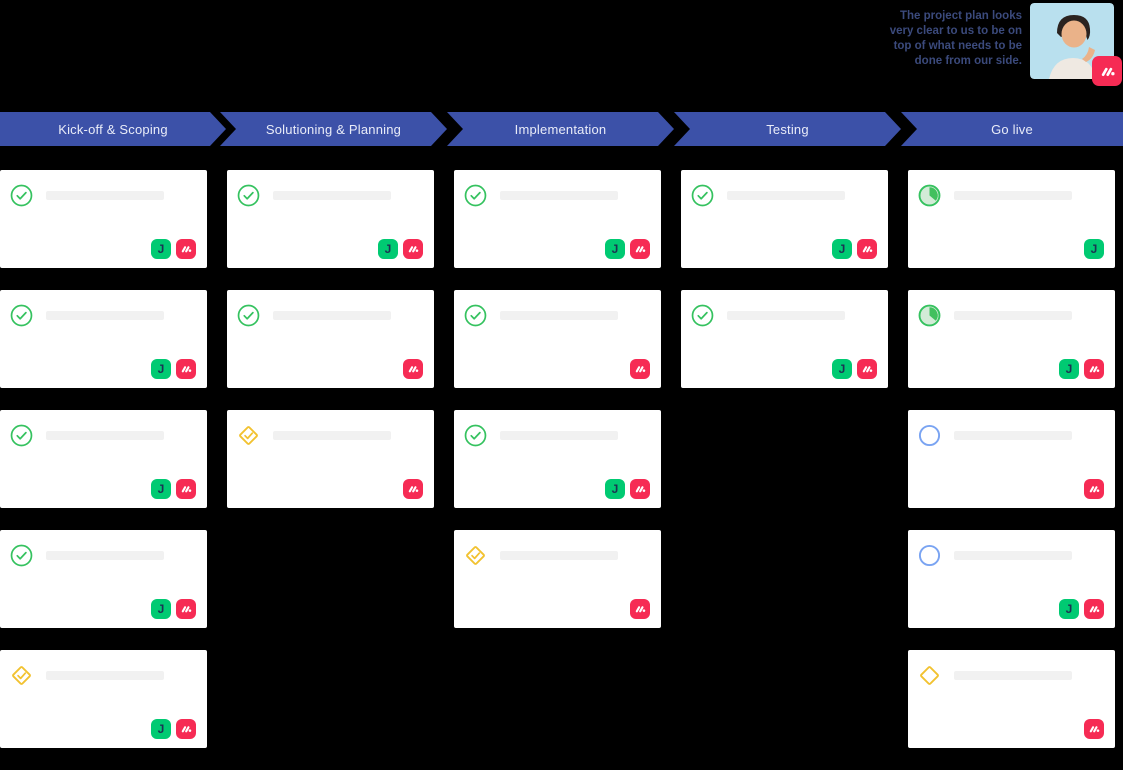 The width and height of the screenshot is (1123, 770). I want to click on customer-photo, so click(1072, 41).